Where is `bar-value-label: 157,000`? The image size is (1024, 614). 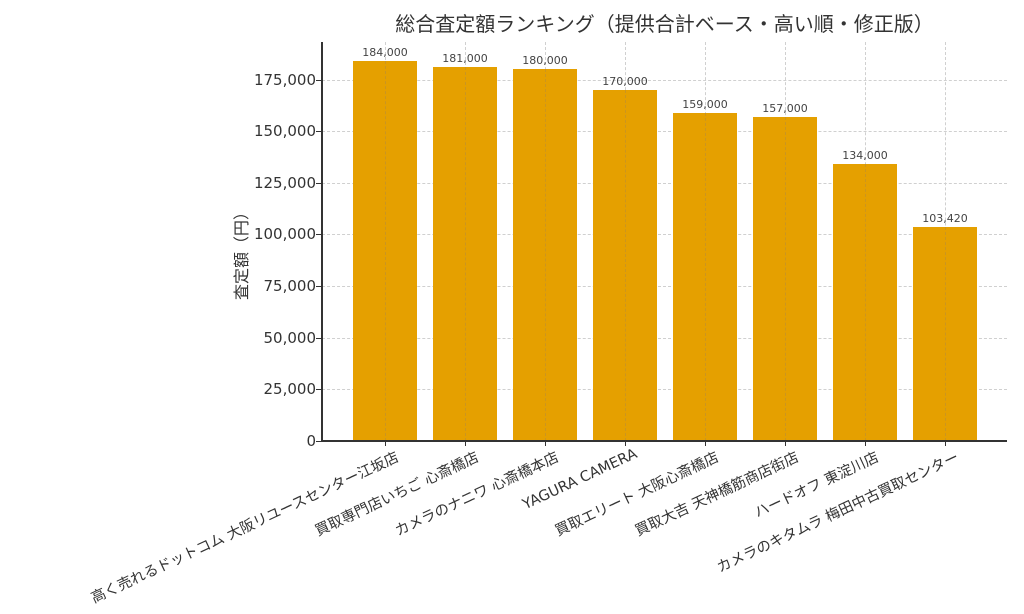
bar-value-label: 157,000 is located at coordinates (785, 108).